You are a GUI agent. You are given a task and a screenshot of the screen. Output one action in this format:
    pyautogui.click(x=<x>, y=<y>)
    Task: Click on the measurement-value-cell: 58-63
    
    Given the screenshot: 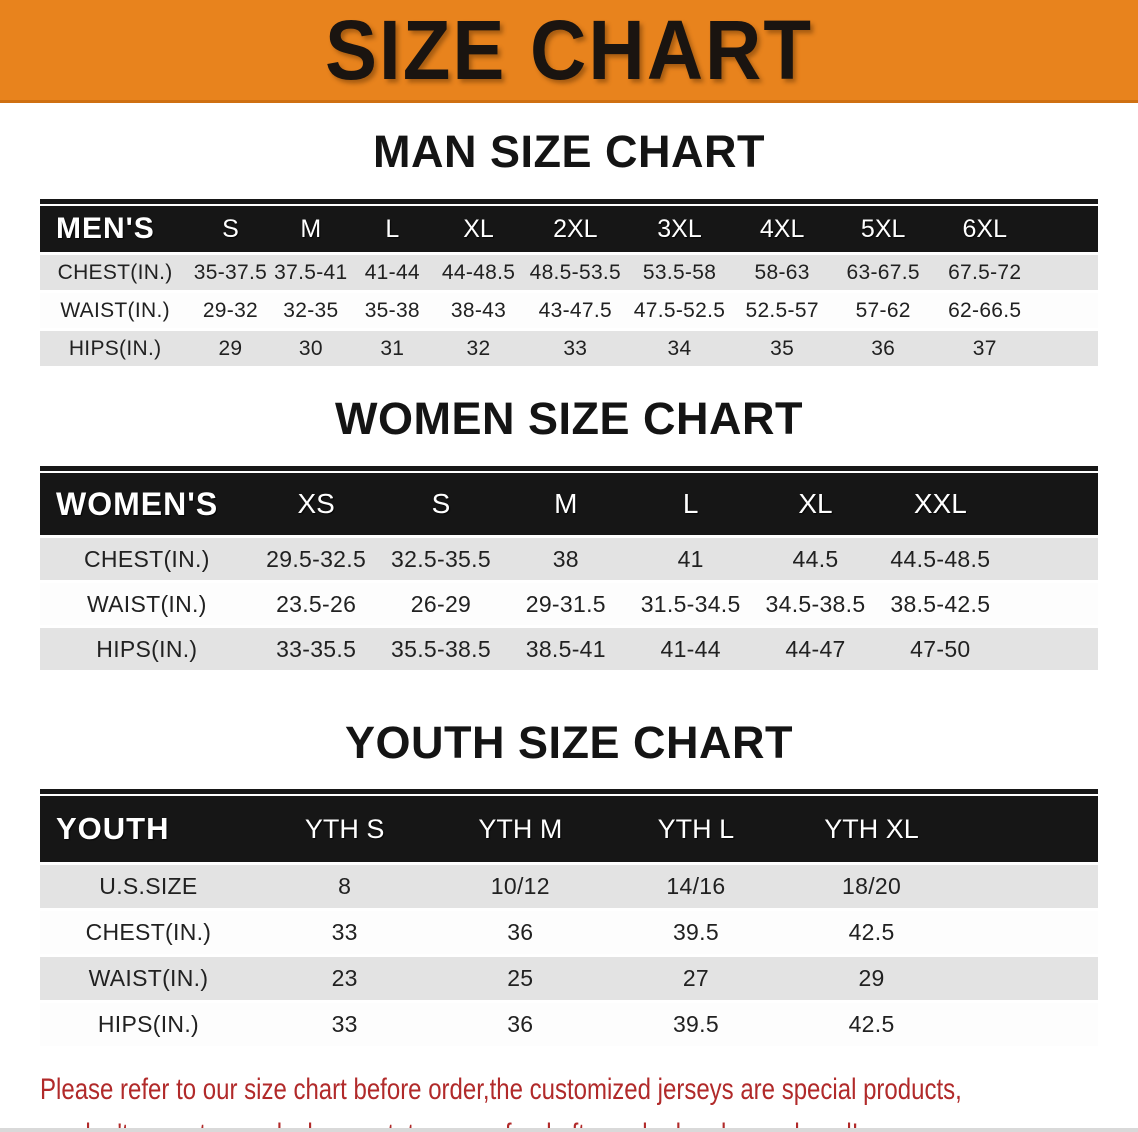 What is the action you would take?
    pyautogui.click(x=782, y=272)
    